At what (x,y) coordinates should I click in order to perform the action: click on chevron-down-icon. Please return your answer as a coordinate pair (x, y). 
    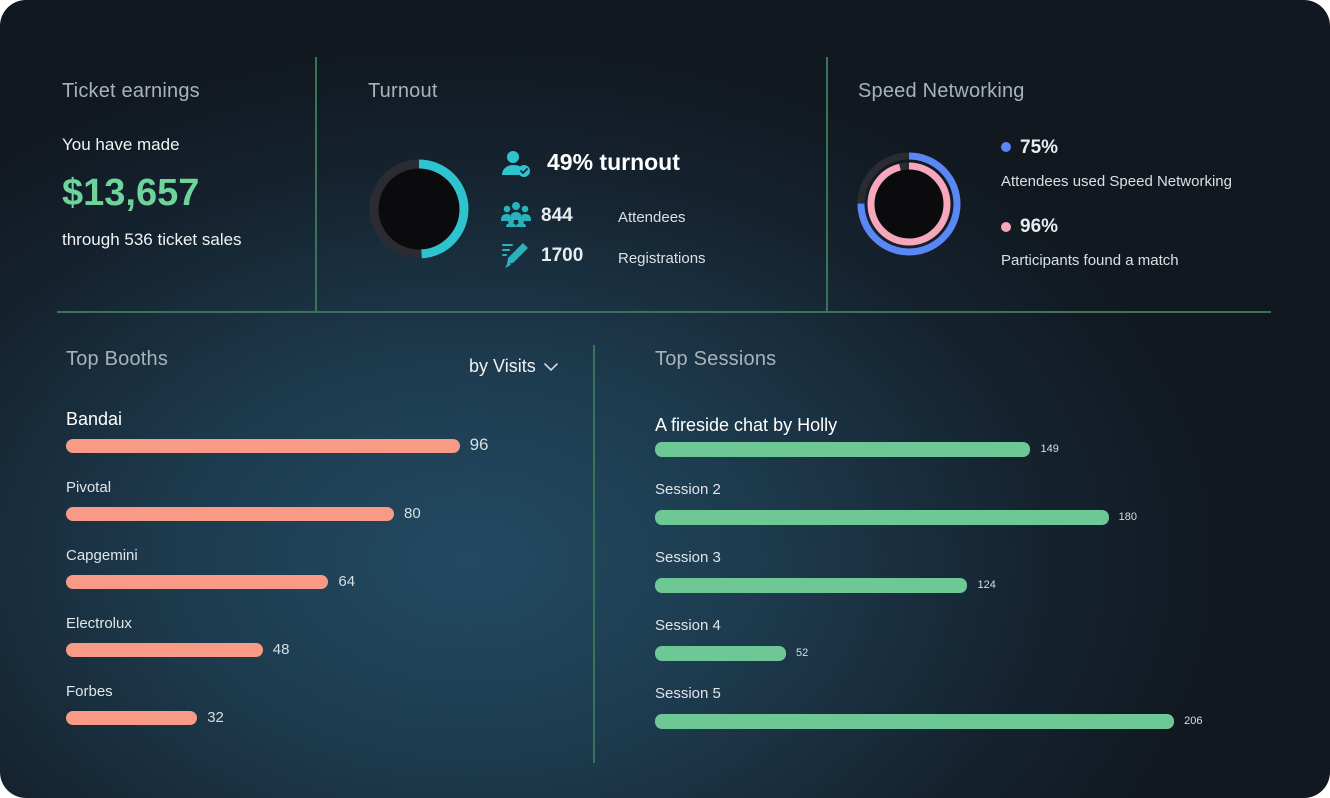
    Looking at the image, I should click on (550, 366).